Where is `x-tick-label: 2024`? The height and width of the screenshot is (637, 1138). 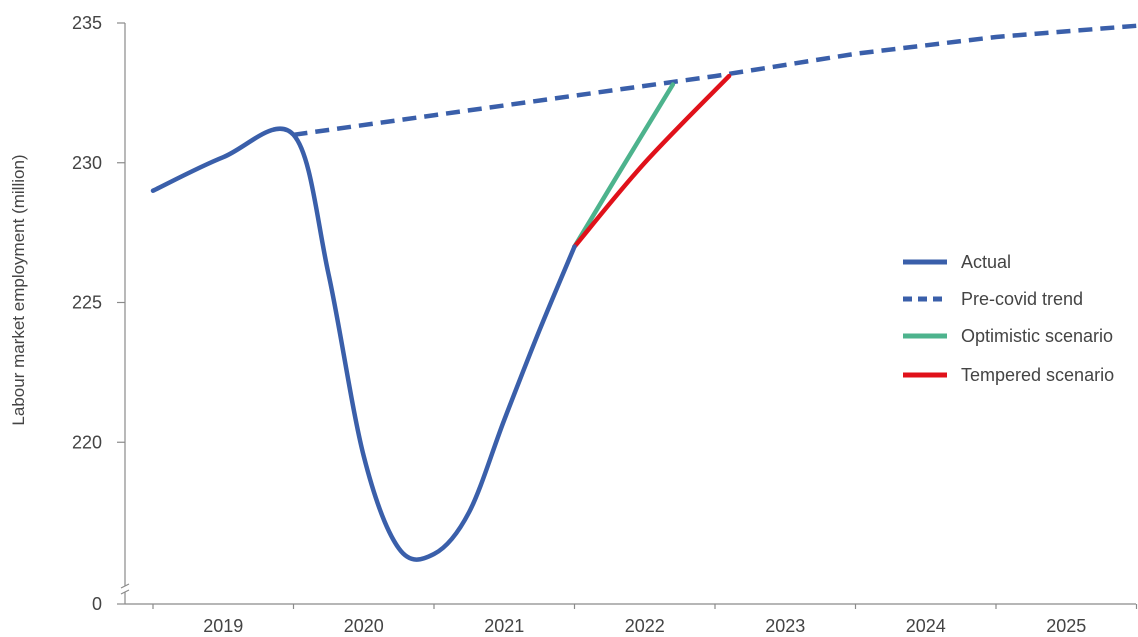
x-tick-label: 2024 is located at coordinates (926, 626).